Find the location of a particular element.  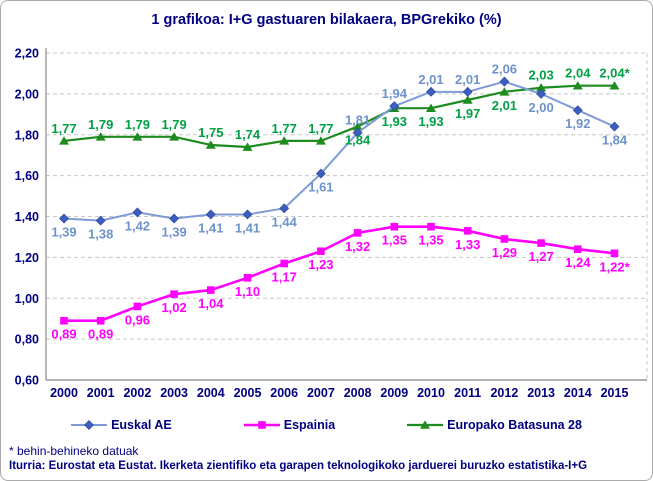

data-point-label: 1,44 is located at coordinates (285, 221).